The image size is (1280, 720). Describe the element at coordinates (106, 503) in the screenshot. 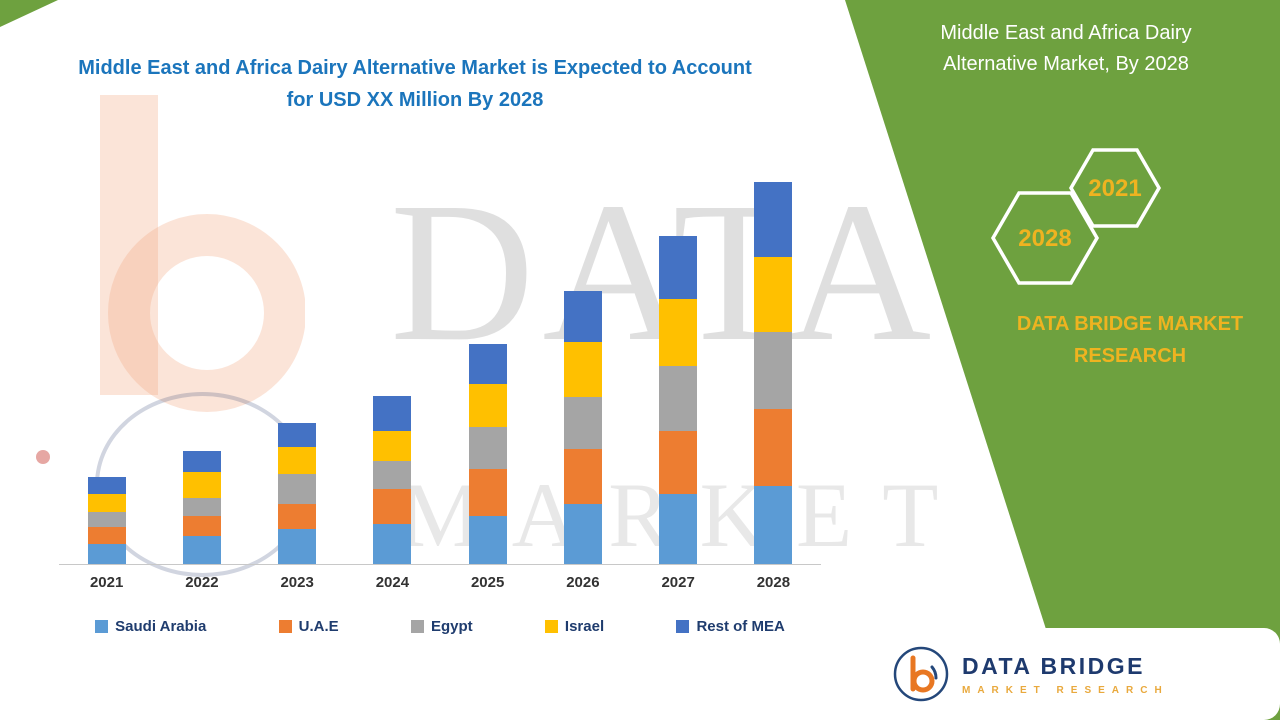

I see `bar-segment-israel-2021` at that location.